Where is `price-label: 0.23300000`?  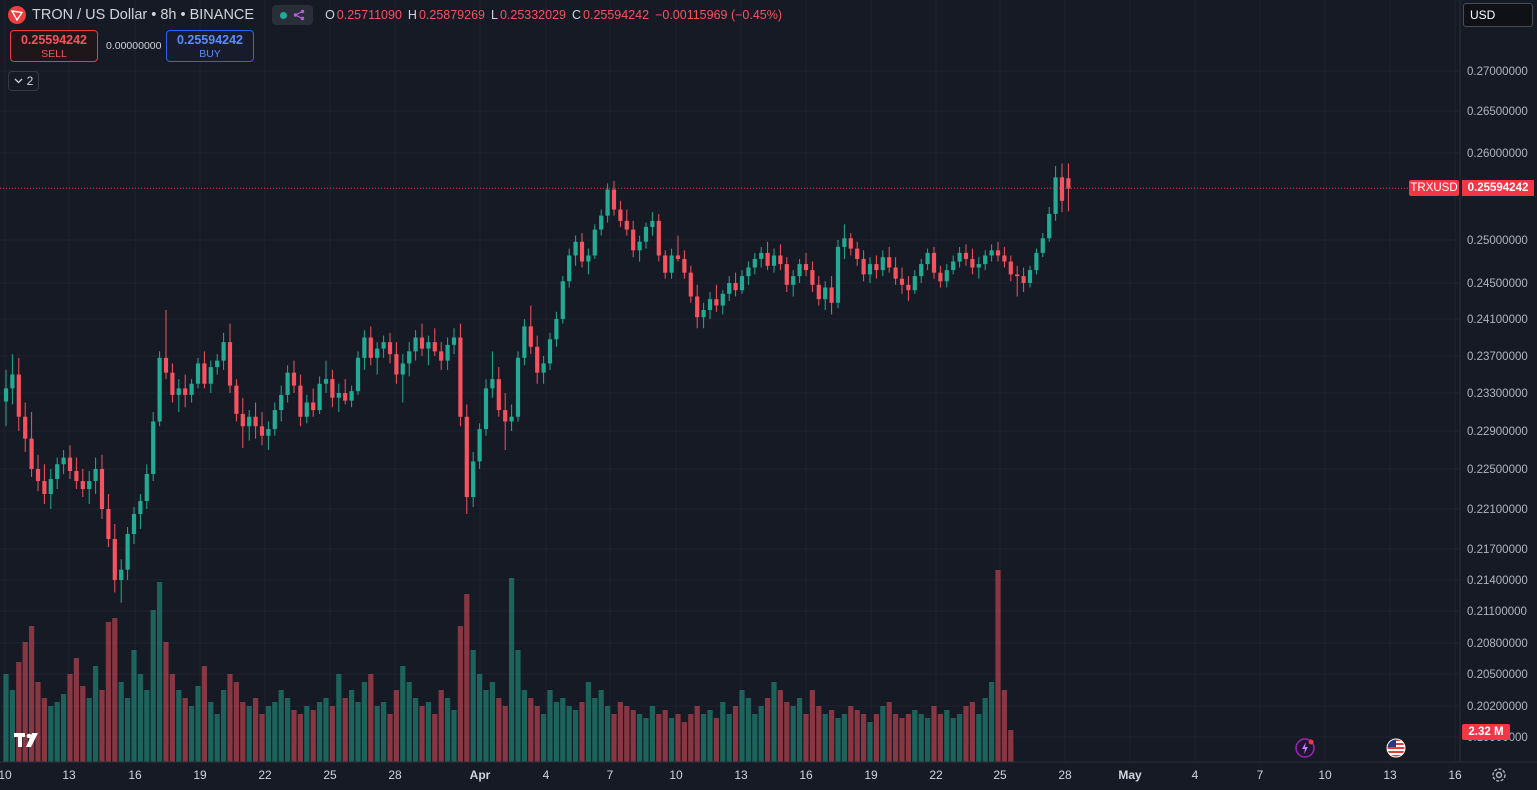 price-label: 0.23300000 is located at coordinates (1497, 394).